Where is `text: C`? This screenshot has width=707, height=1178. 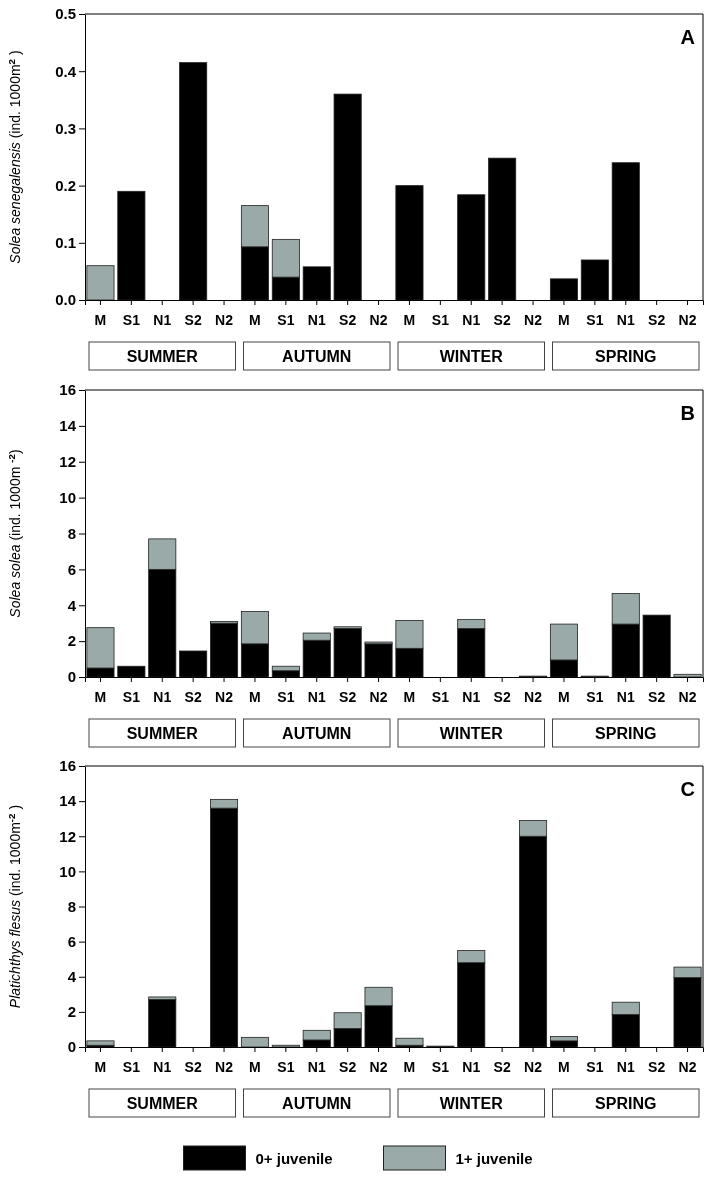
text: C is located at coordinates (687, 789).